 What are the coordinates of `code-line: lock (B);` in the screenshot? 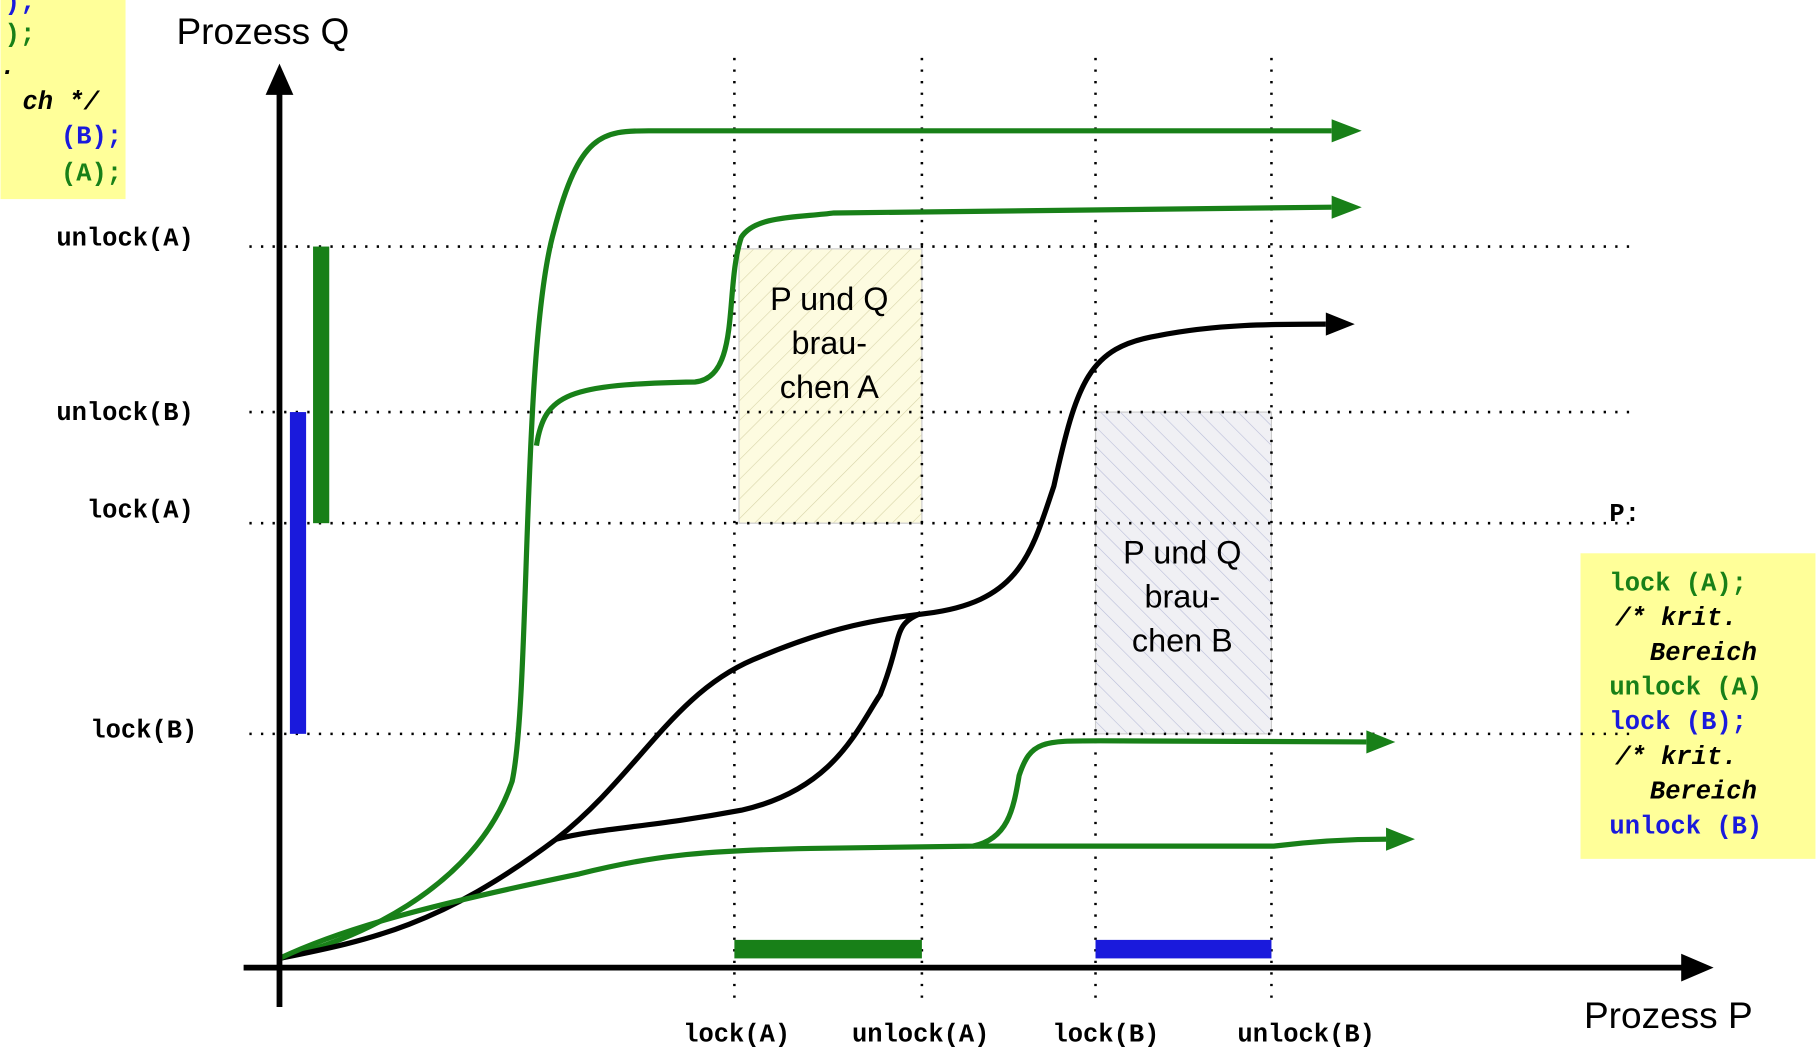 It's located at (1677, 722).